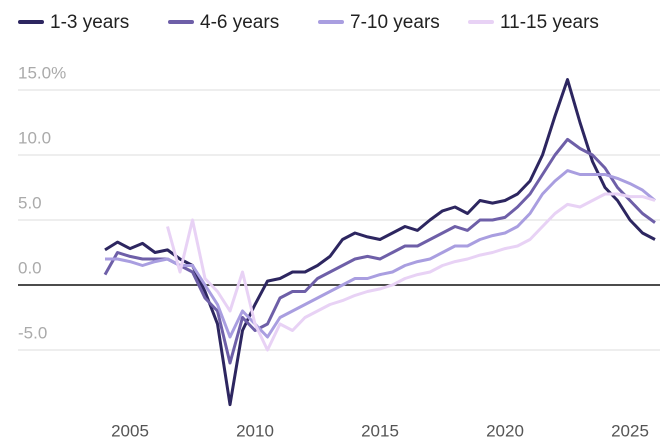 This screenshot has height=441, width=672. What do you see at coordinates (30, 202) in the screenshot?
I see `y-tick-label: 5.0` at bounding box center [30, 202].